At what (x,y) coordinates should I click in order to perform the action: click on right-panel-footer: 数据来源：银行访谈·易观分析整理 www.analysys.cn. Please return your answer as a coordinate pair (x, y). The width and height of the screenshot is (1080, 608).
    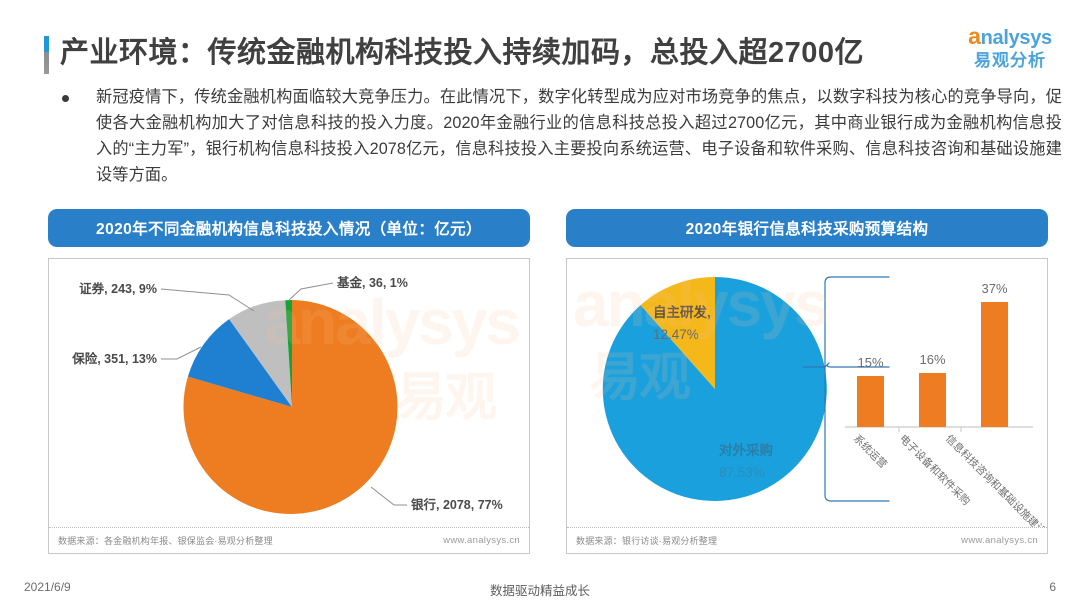
    Looking at the image, I should click on (807, 540).